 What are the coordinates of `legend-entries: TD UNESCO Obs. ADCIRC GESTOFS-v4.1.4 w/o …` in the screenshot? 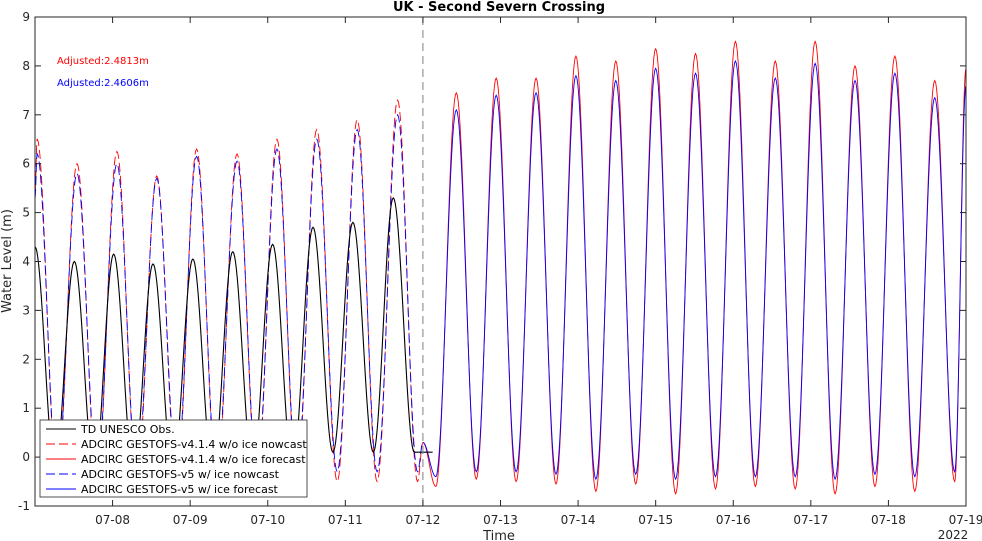 It's located at (176, 459).